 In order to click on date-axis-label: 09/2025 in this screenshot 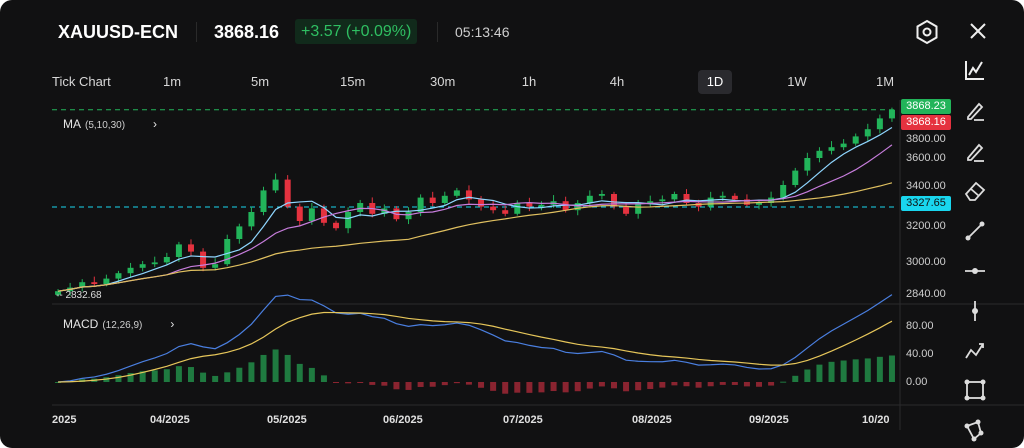, I will do `click(769, 420)`.